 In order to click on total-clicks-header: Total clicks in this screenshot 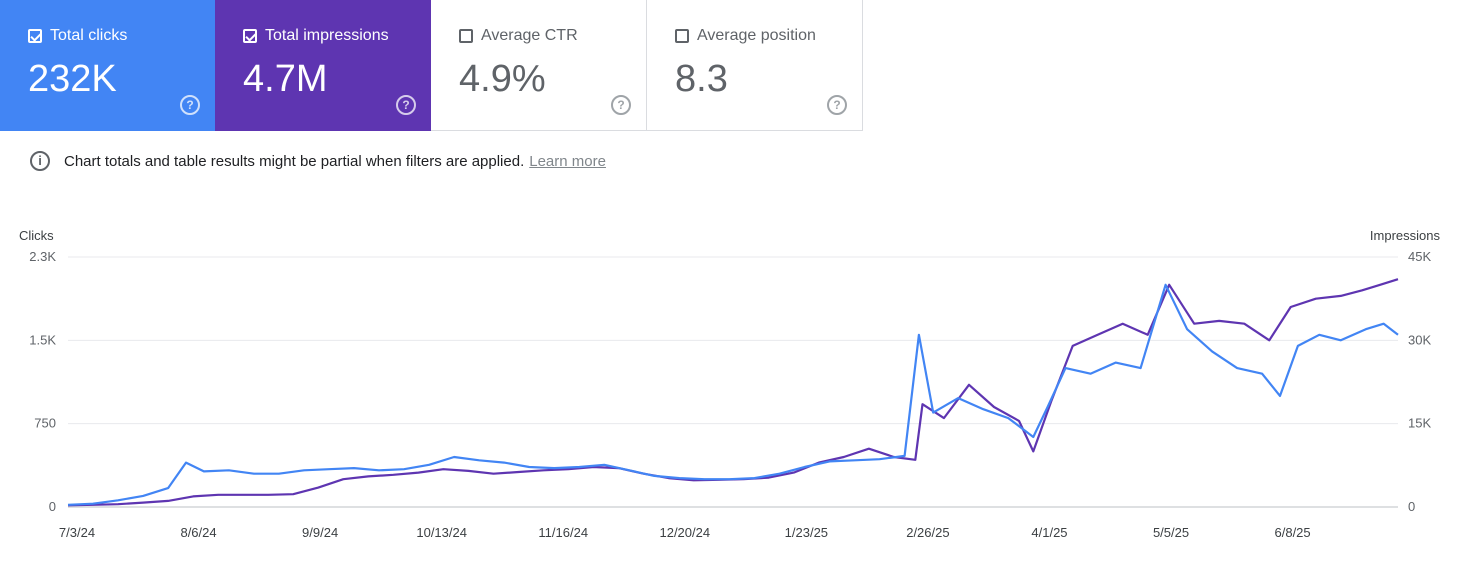, I will do `click(77, 36)`.